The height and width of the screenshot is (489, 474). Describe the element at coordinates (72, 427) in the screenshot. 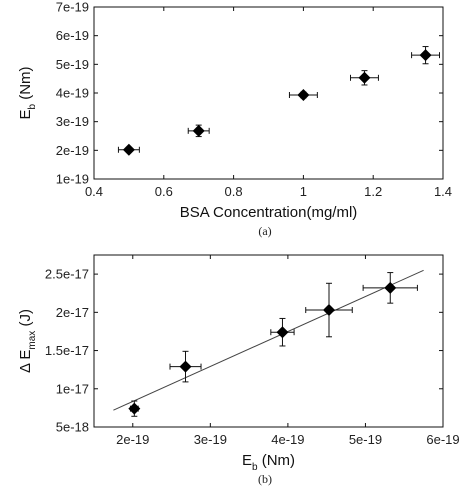

I see `y-tick-label: 5e-18` at that location.